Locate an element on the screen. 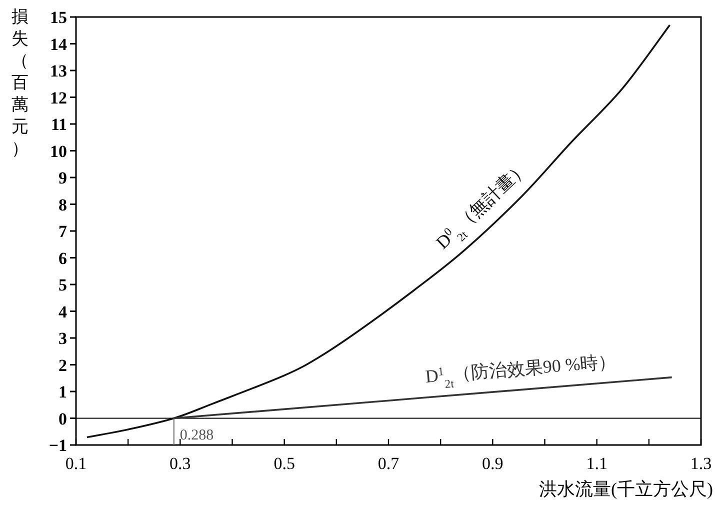 The width and height of the screenshot is (715, 510). y-tick-label: 10 is located at coordinates (58, 151).